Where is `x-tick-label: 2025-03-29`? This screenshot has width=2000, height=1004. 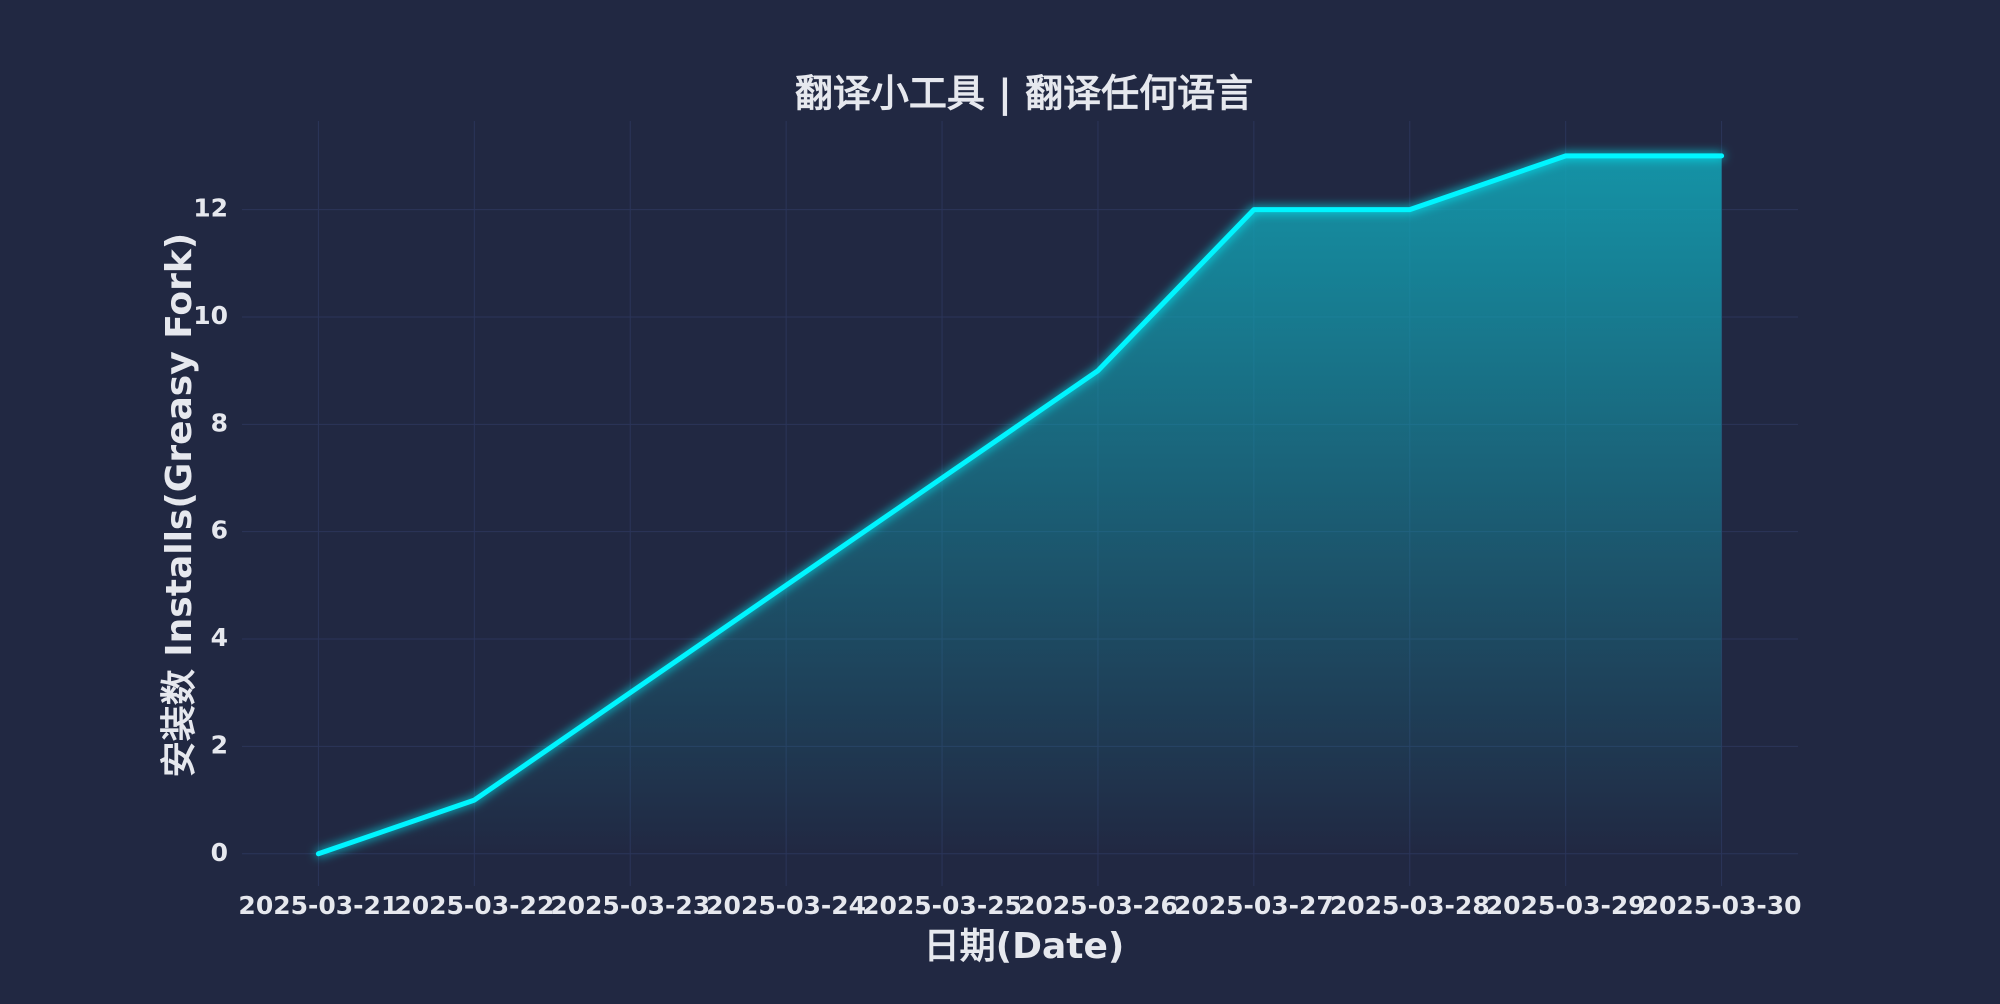
x-tick-label: 2025-03-29 is located at coordinates (1566, 905).